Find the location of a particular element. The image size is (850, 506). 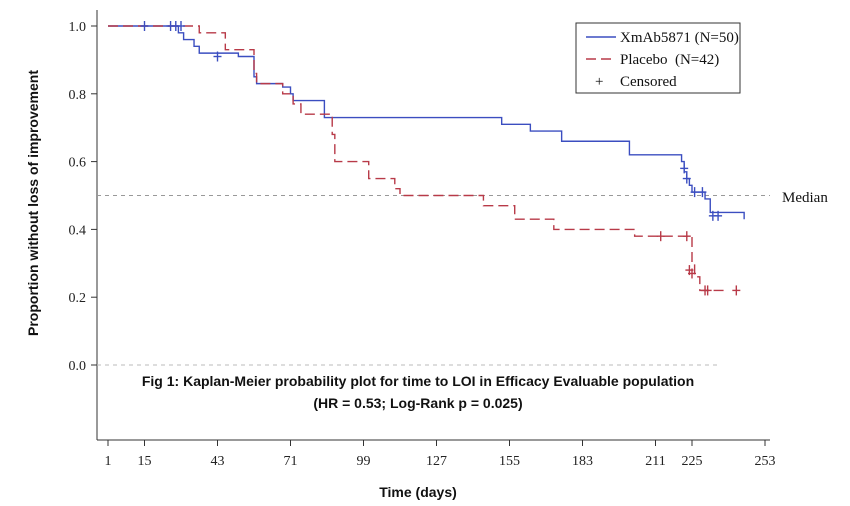

x-tick-label: 211 is located at coordinates (655, 461).